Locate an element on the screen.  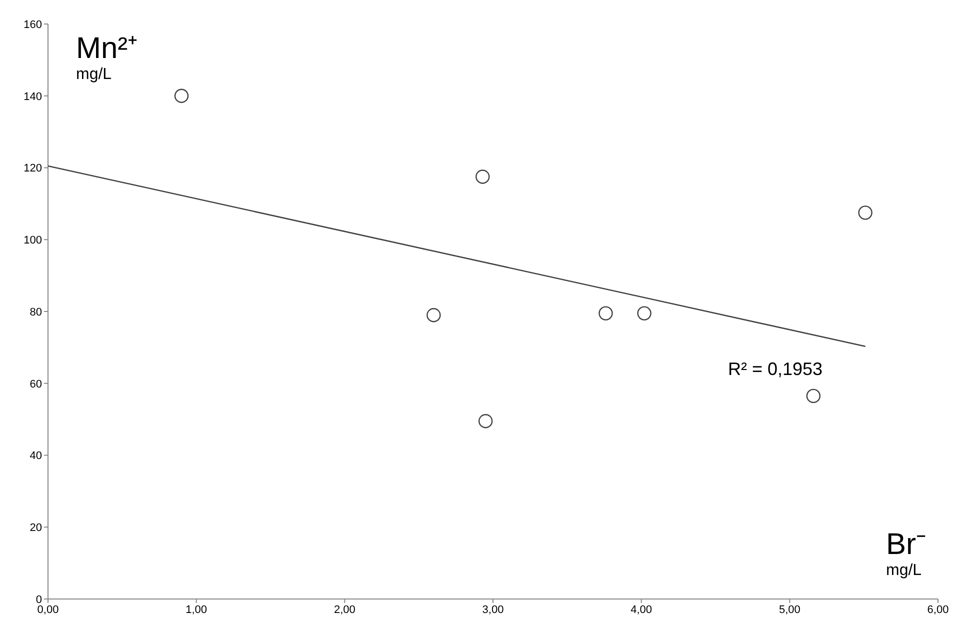
y-tick-label: 20 is located at coordinates (36, 528).